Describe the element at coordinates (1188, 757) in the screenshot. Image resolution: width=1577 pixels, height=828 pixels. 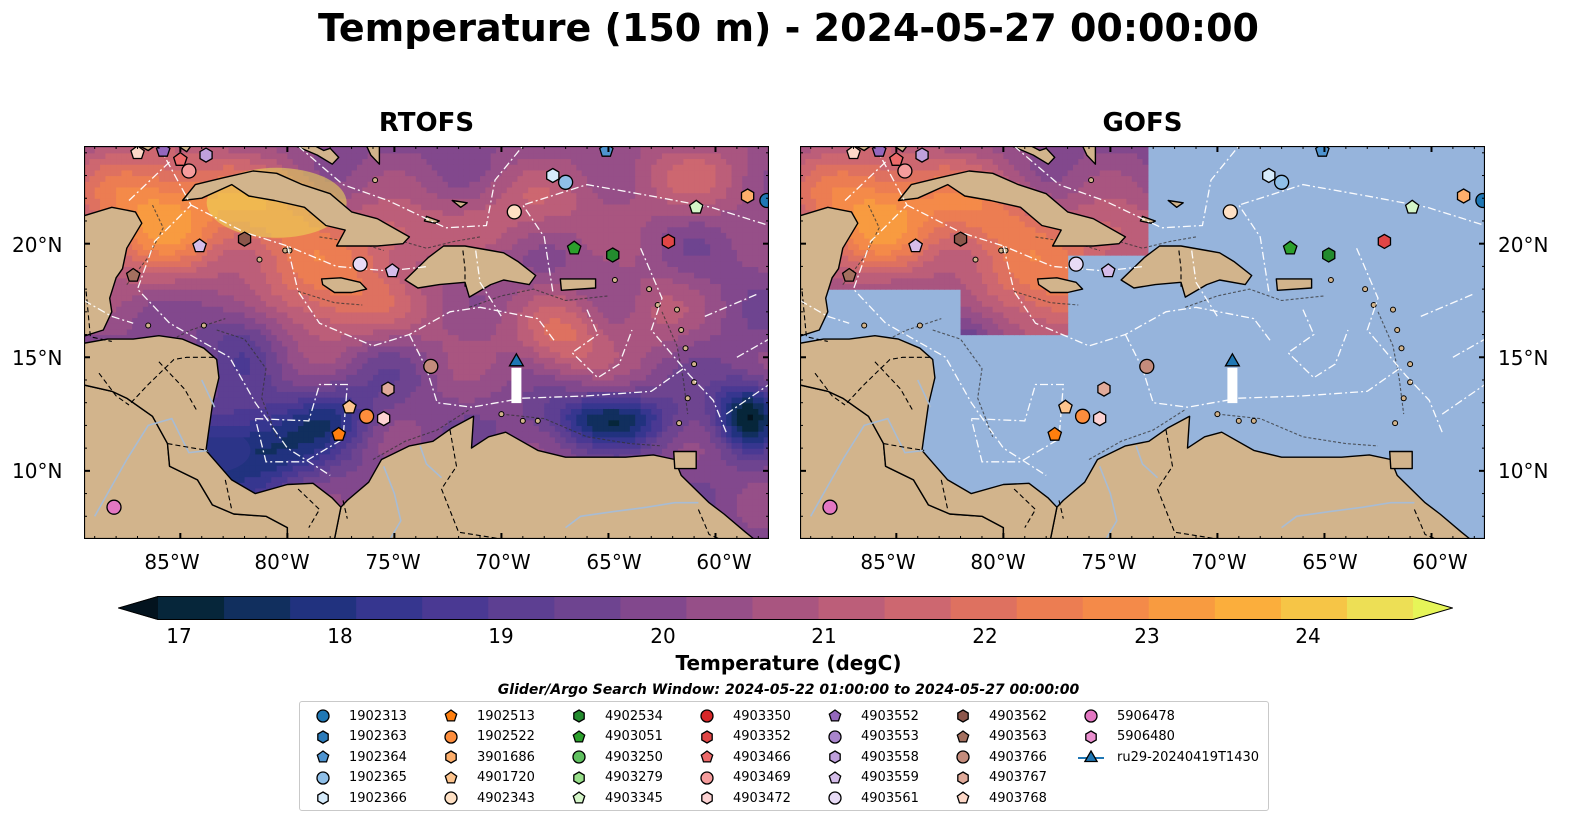
I see `legend-label: ru29-20240419T1430` at that location.